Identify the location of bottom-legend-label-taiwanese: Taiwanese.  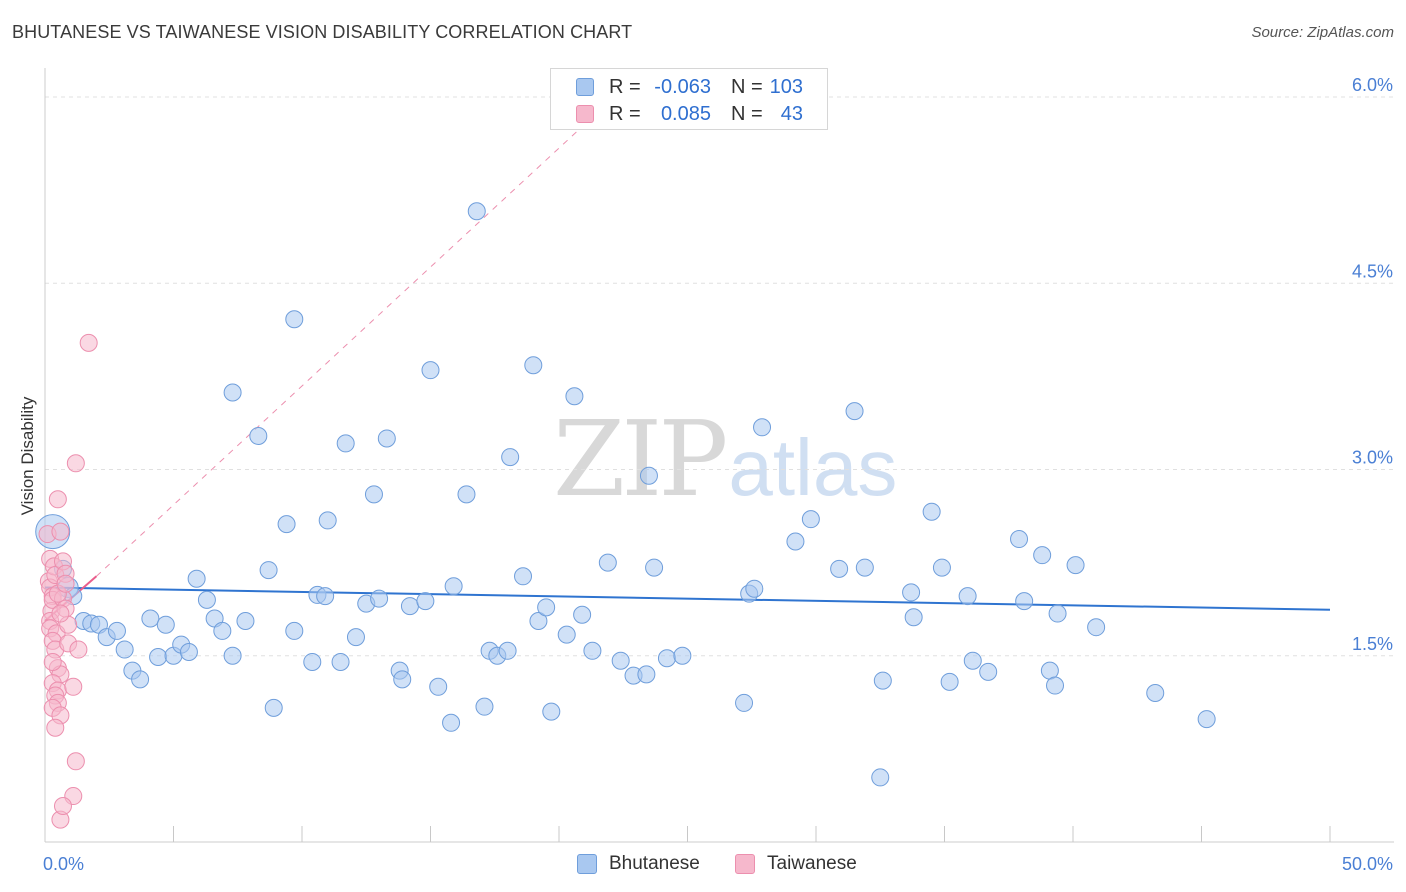
(812, 863).